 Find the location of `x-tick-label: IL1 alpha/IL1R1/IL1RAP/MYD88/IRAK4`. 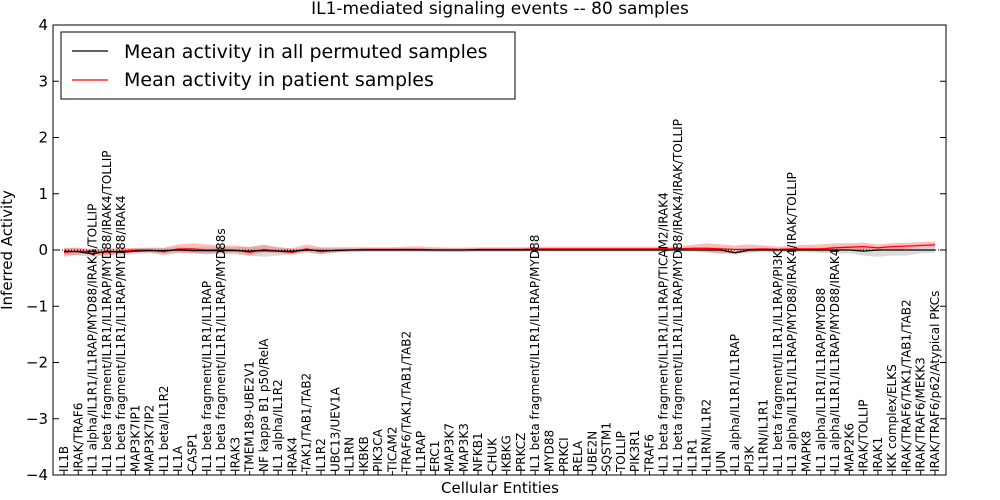

x-tick-label: IL1 alpha/IL1R1/IL1RAP/MYD88/IRAK4 is located at coordinates (835, 360).